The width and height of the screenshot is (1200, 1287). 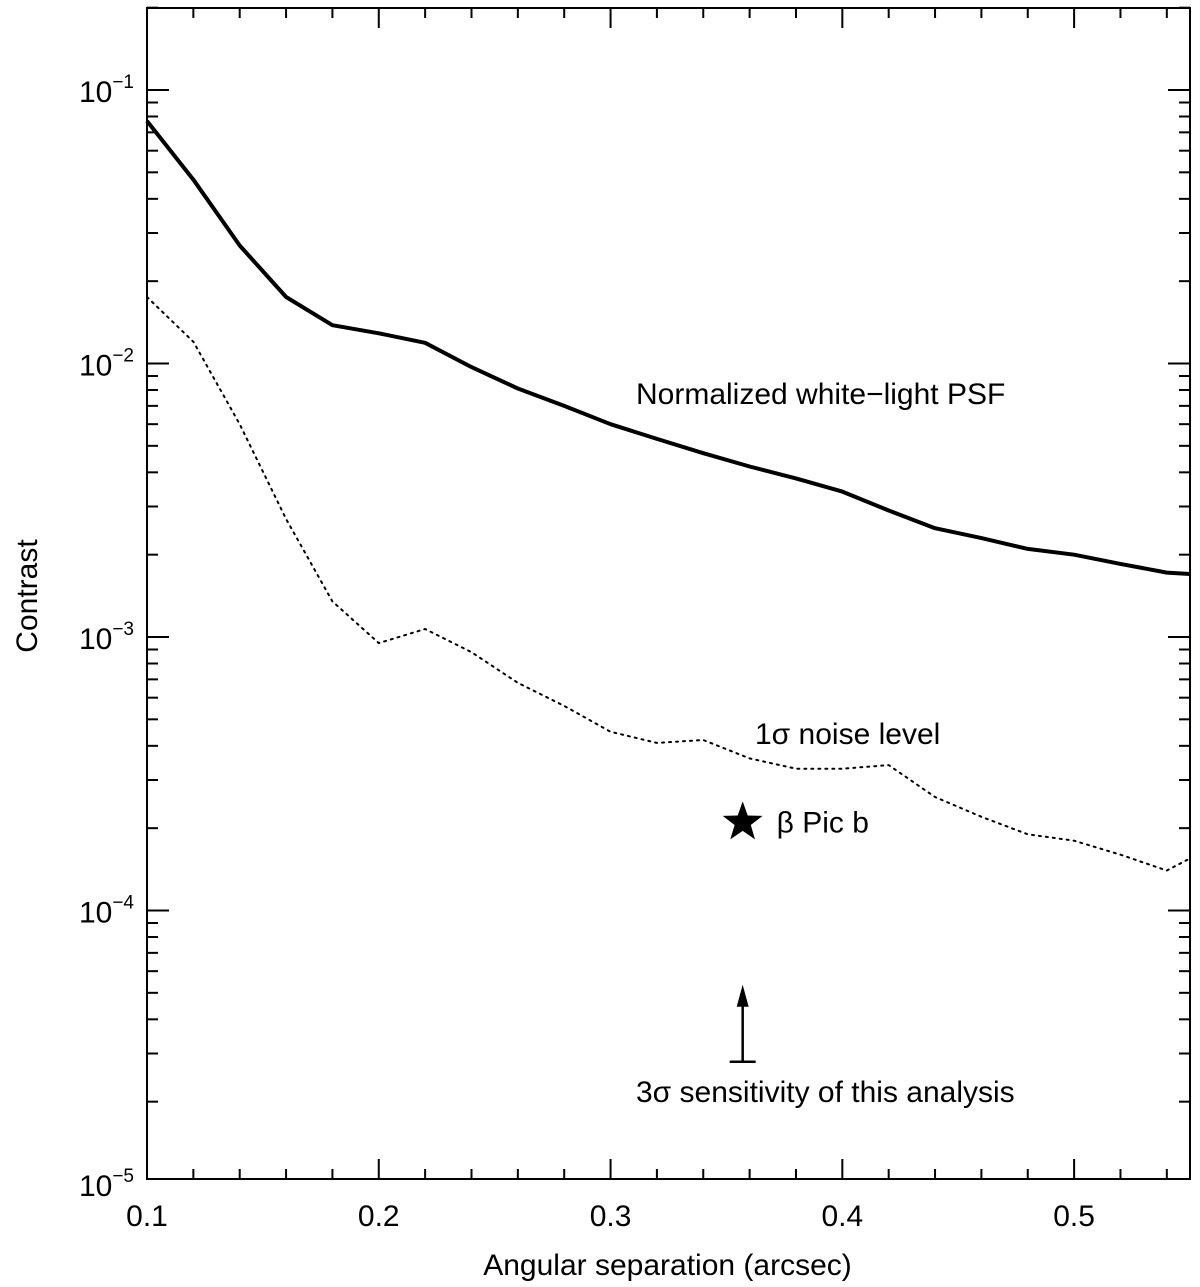 I want to click on beta-pic-b-label: β Pic b, so click(x=823, y=822).